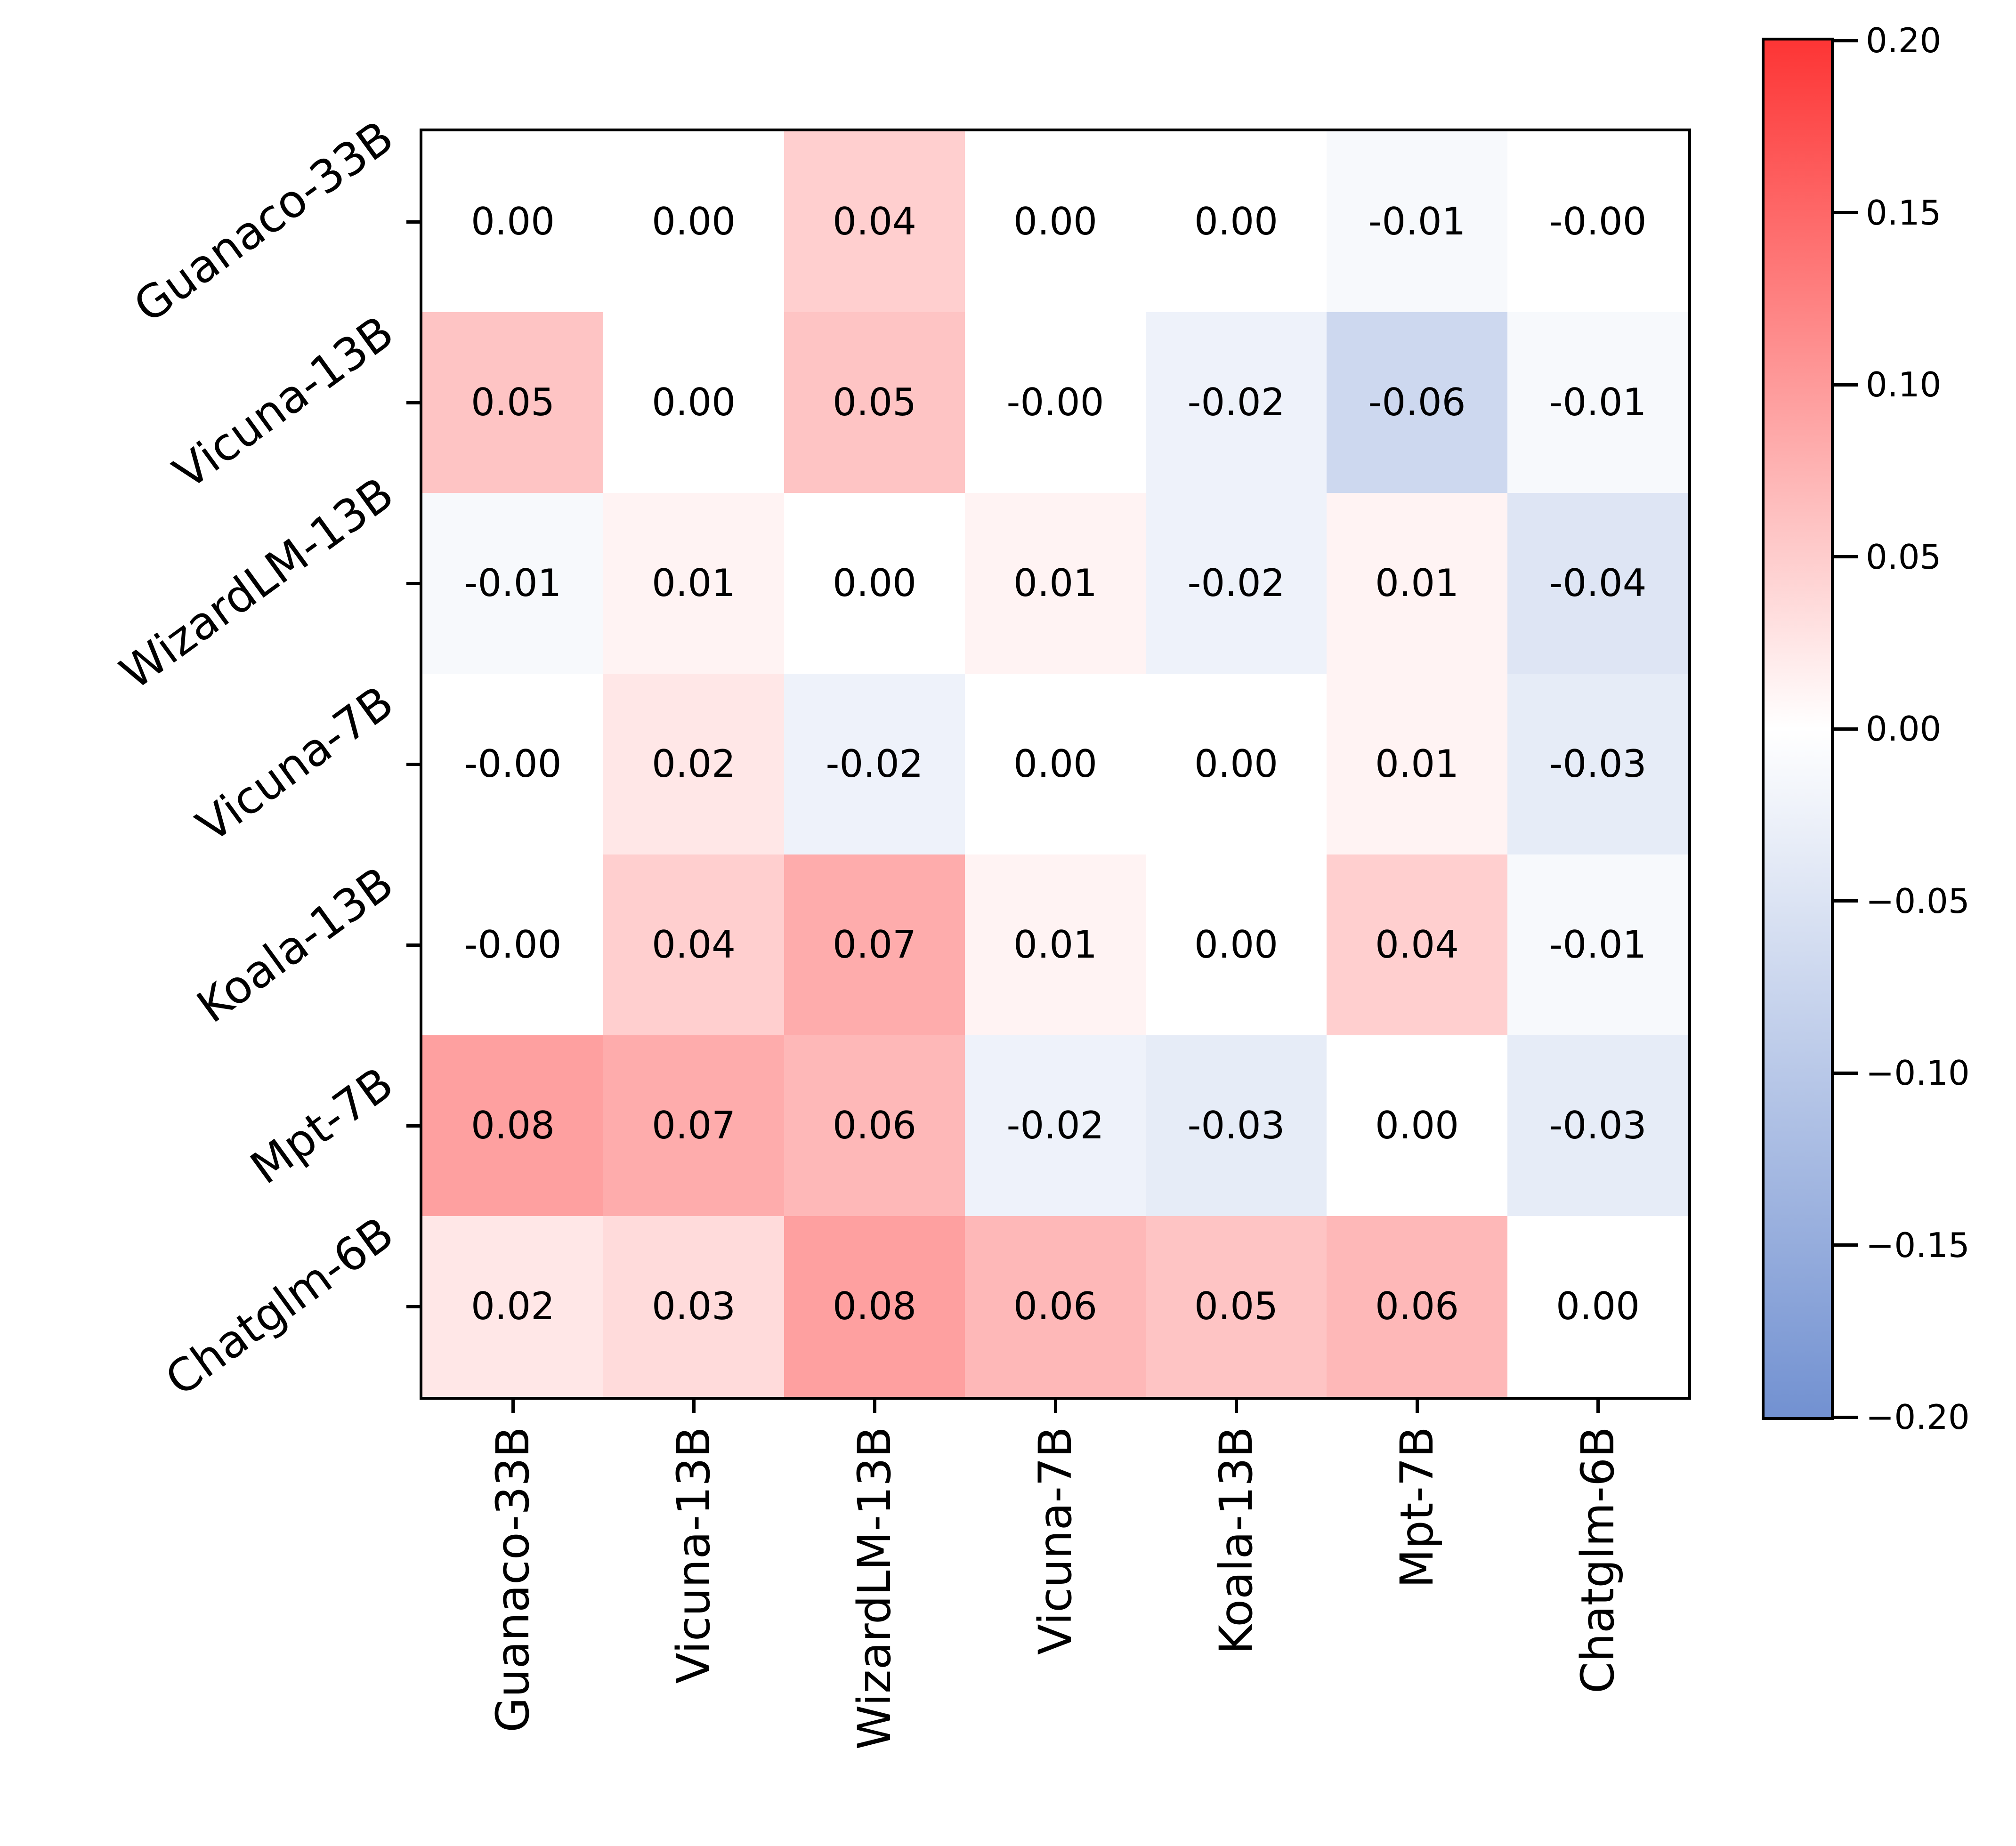  What do you see at coordinates (1918, 901) in the screenshot?
I see `colorbar-tick-label: −0.05` at bounding box center [1918, 901].